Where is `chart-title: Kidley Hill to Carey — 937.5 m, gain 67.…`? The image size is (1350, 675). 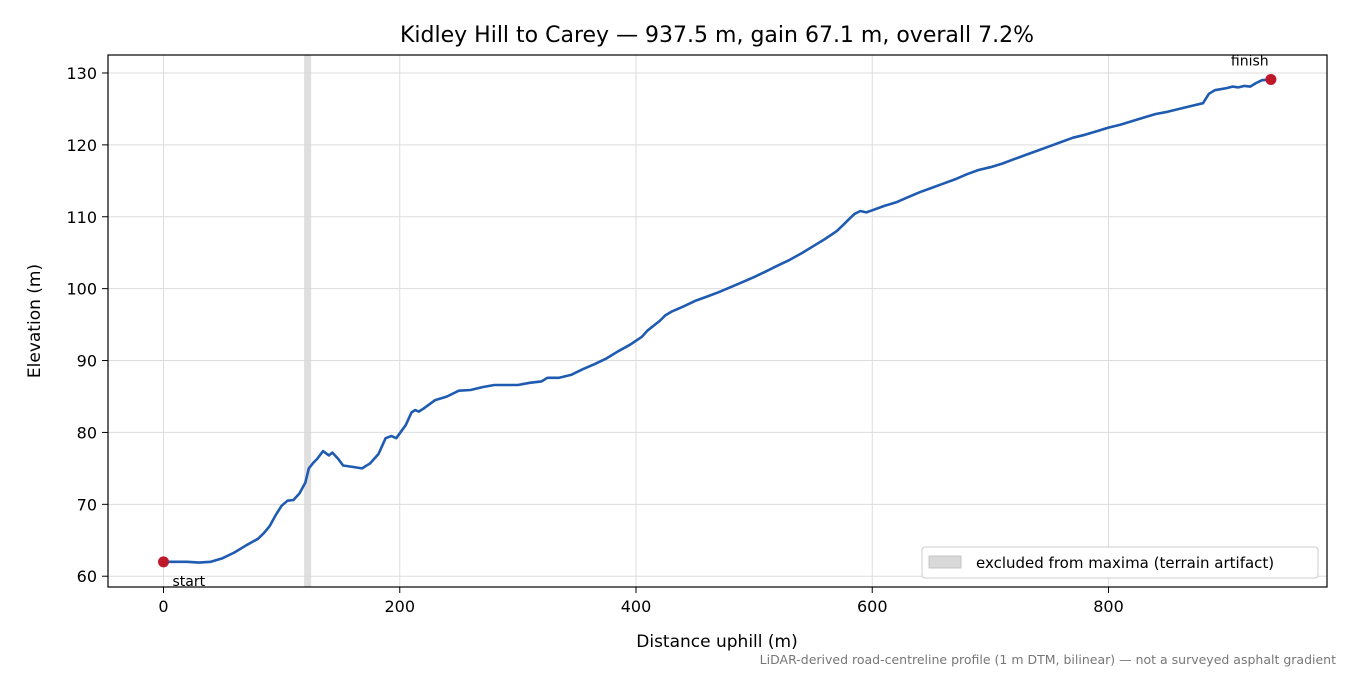 chart-title: Kidley Hill to Carey — 937.5 m, gain 67.… is located at coordinates (717, 35).